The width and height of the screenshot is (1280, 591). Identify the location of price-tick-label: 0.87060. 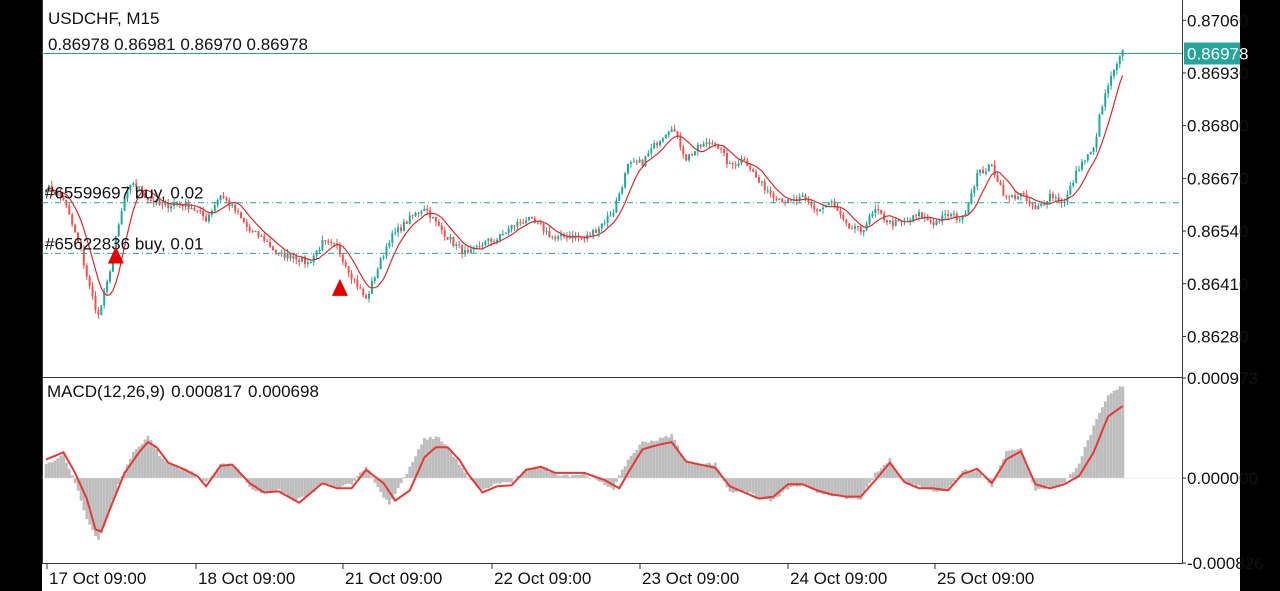
(1217, 20).